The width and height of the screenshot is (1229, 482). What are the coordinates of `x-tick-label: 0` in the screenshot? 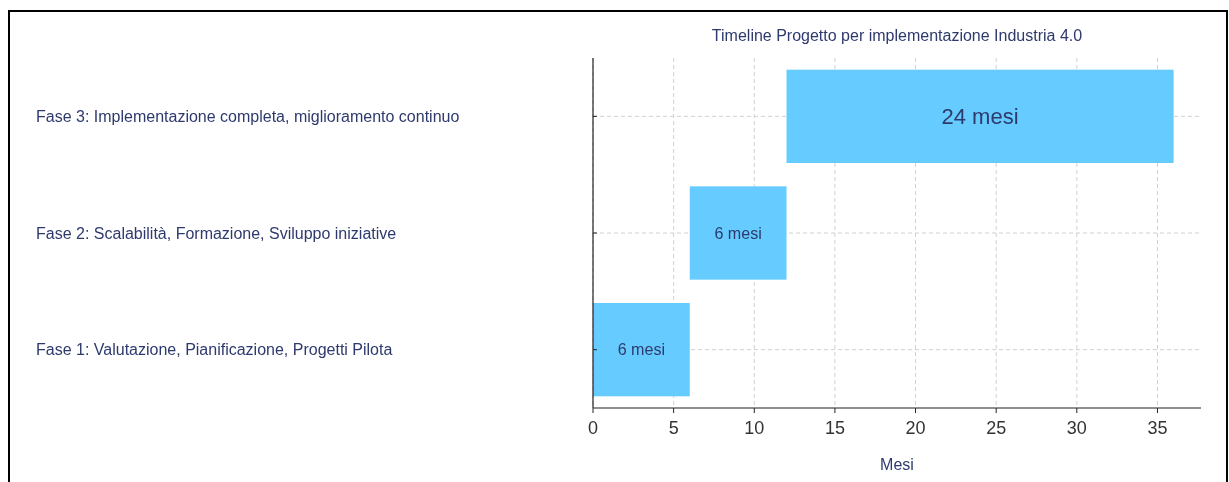 It's located at (593, 428).